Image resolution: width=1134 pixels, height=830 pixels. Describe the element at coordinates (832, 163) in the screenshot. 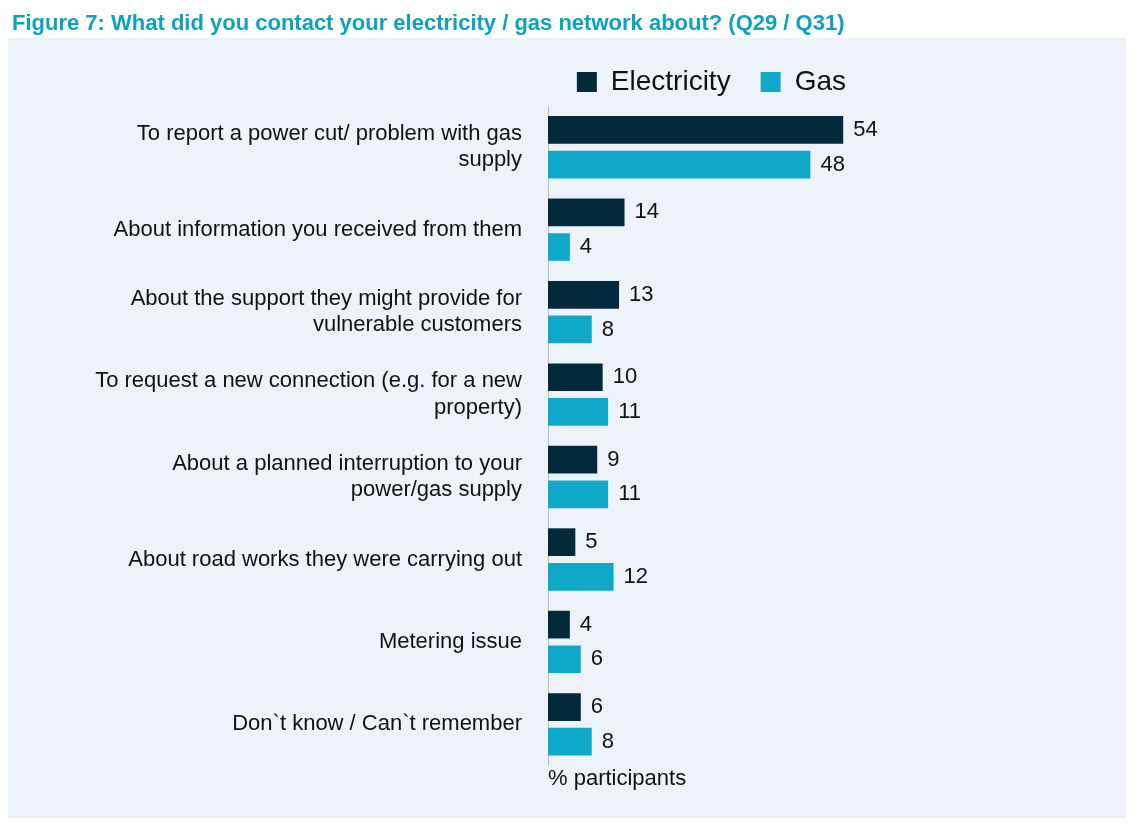

I see `data-label: 48` at that location.